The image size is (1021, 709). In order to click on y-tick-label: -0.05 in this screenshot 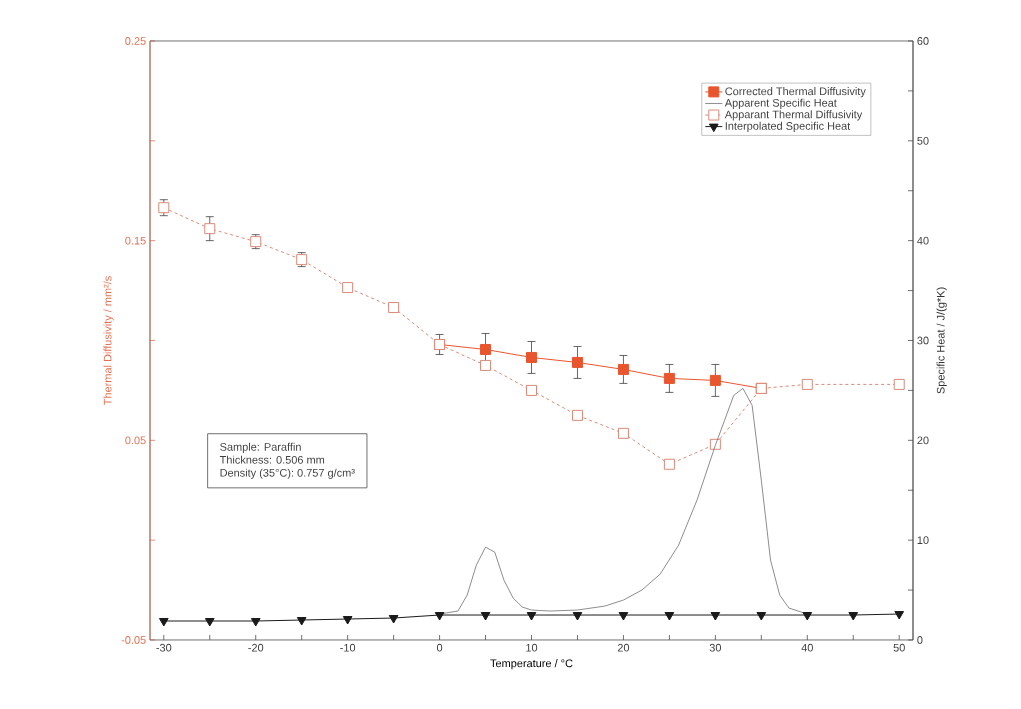, I will do `click(133, 640)`.